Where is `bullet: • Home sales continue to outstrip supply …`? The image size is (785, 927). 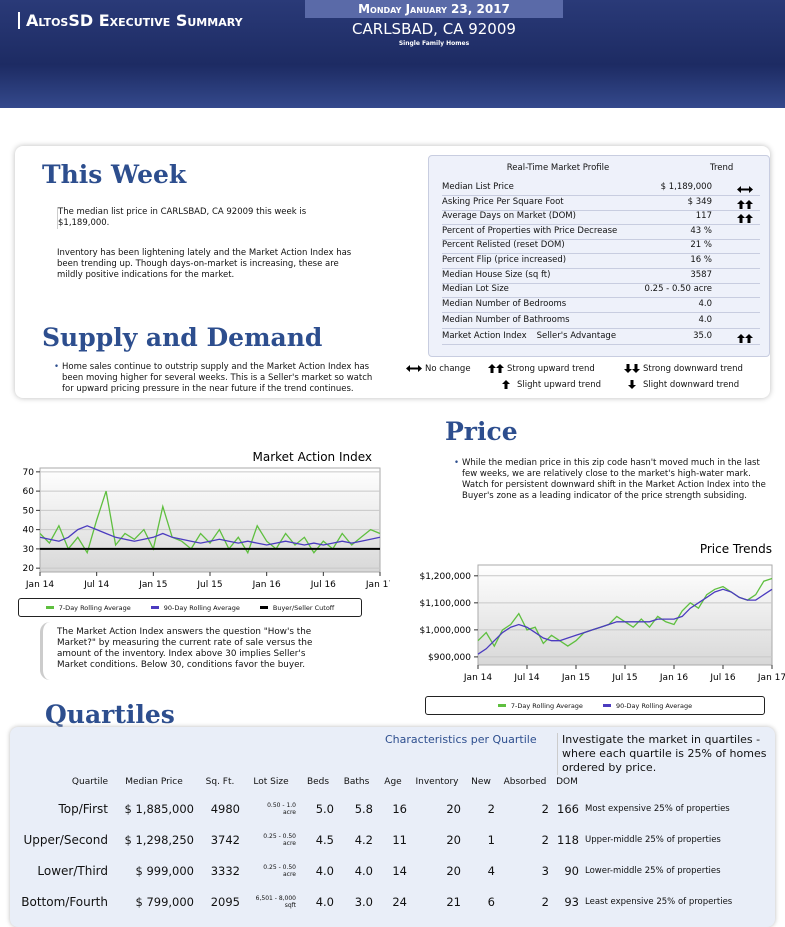 bullet: • Home sales continue to outstrip supply … is located at coordinates (218, 378).